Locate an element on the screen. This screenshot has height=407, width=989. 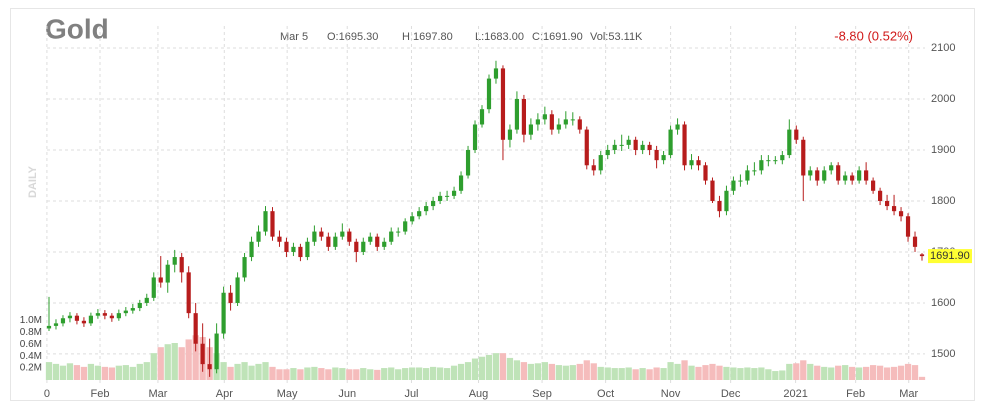
header-volume: Vol:53.11K is located at coordinates (616, 37).